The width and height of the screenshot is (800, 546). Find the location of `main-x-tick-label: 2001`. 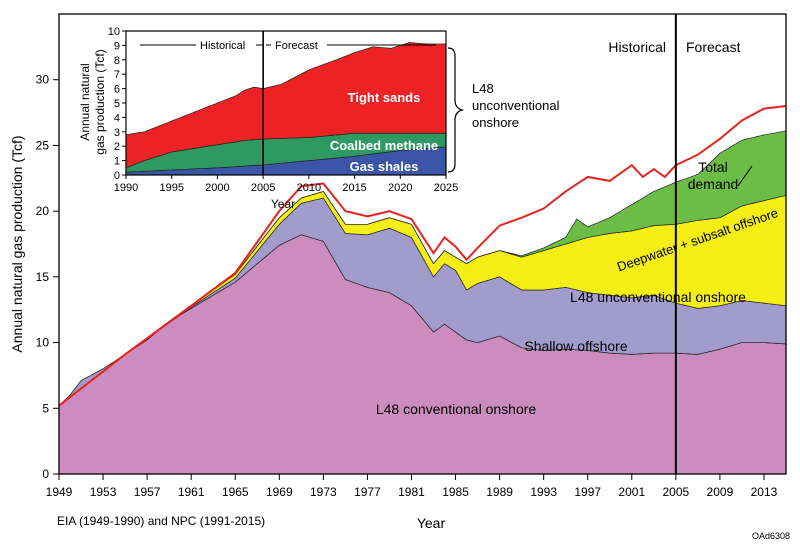

main-x-tick-label: 2001 is located at coordinates (631, 492).